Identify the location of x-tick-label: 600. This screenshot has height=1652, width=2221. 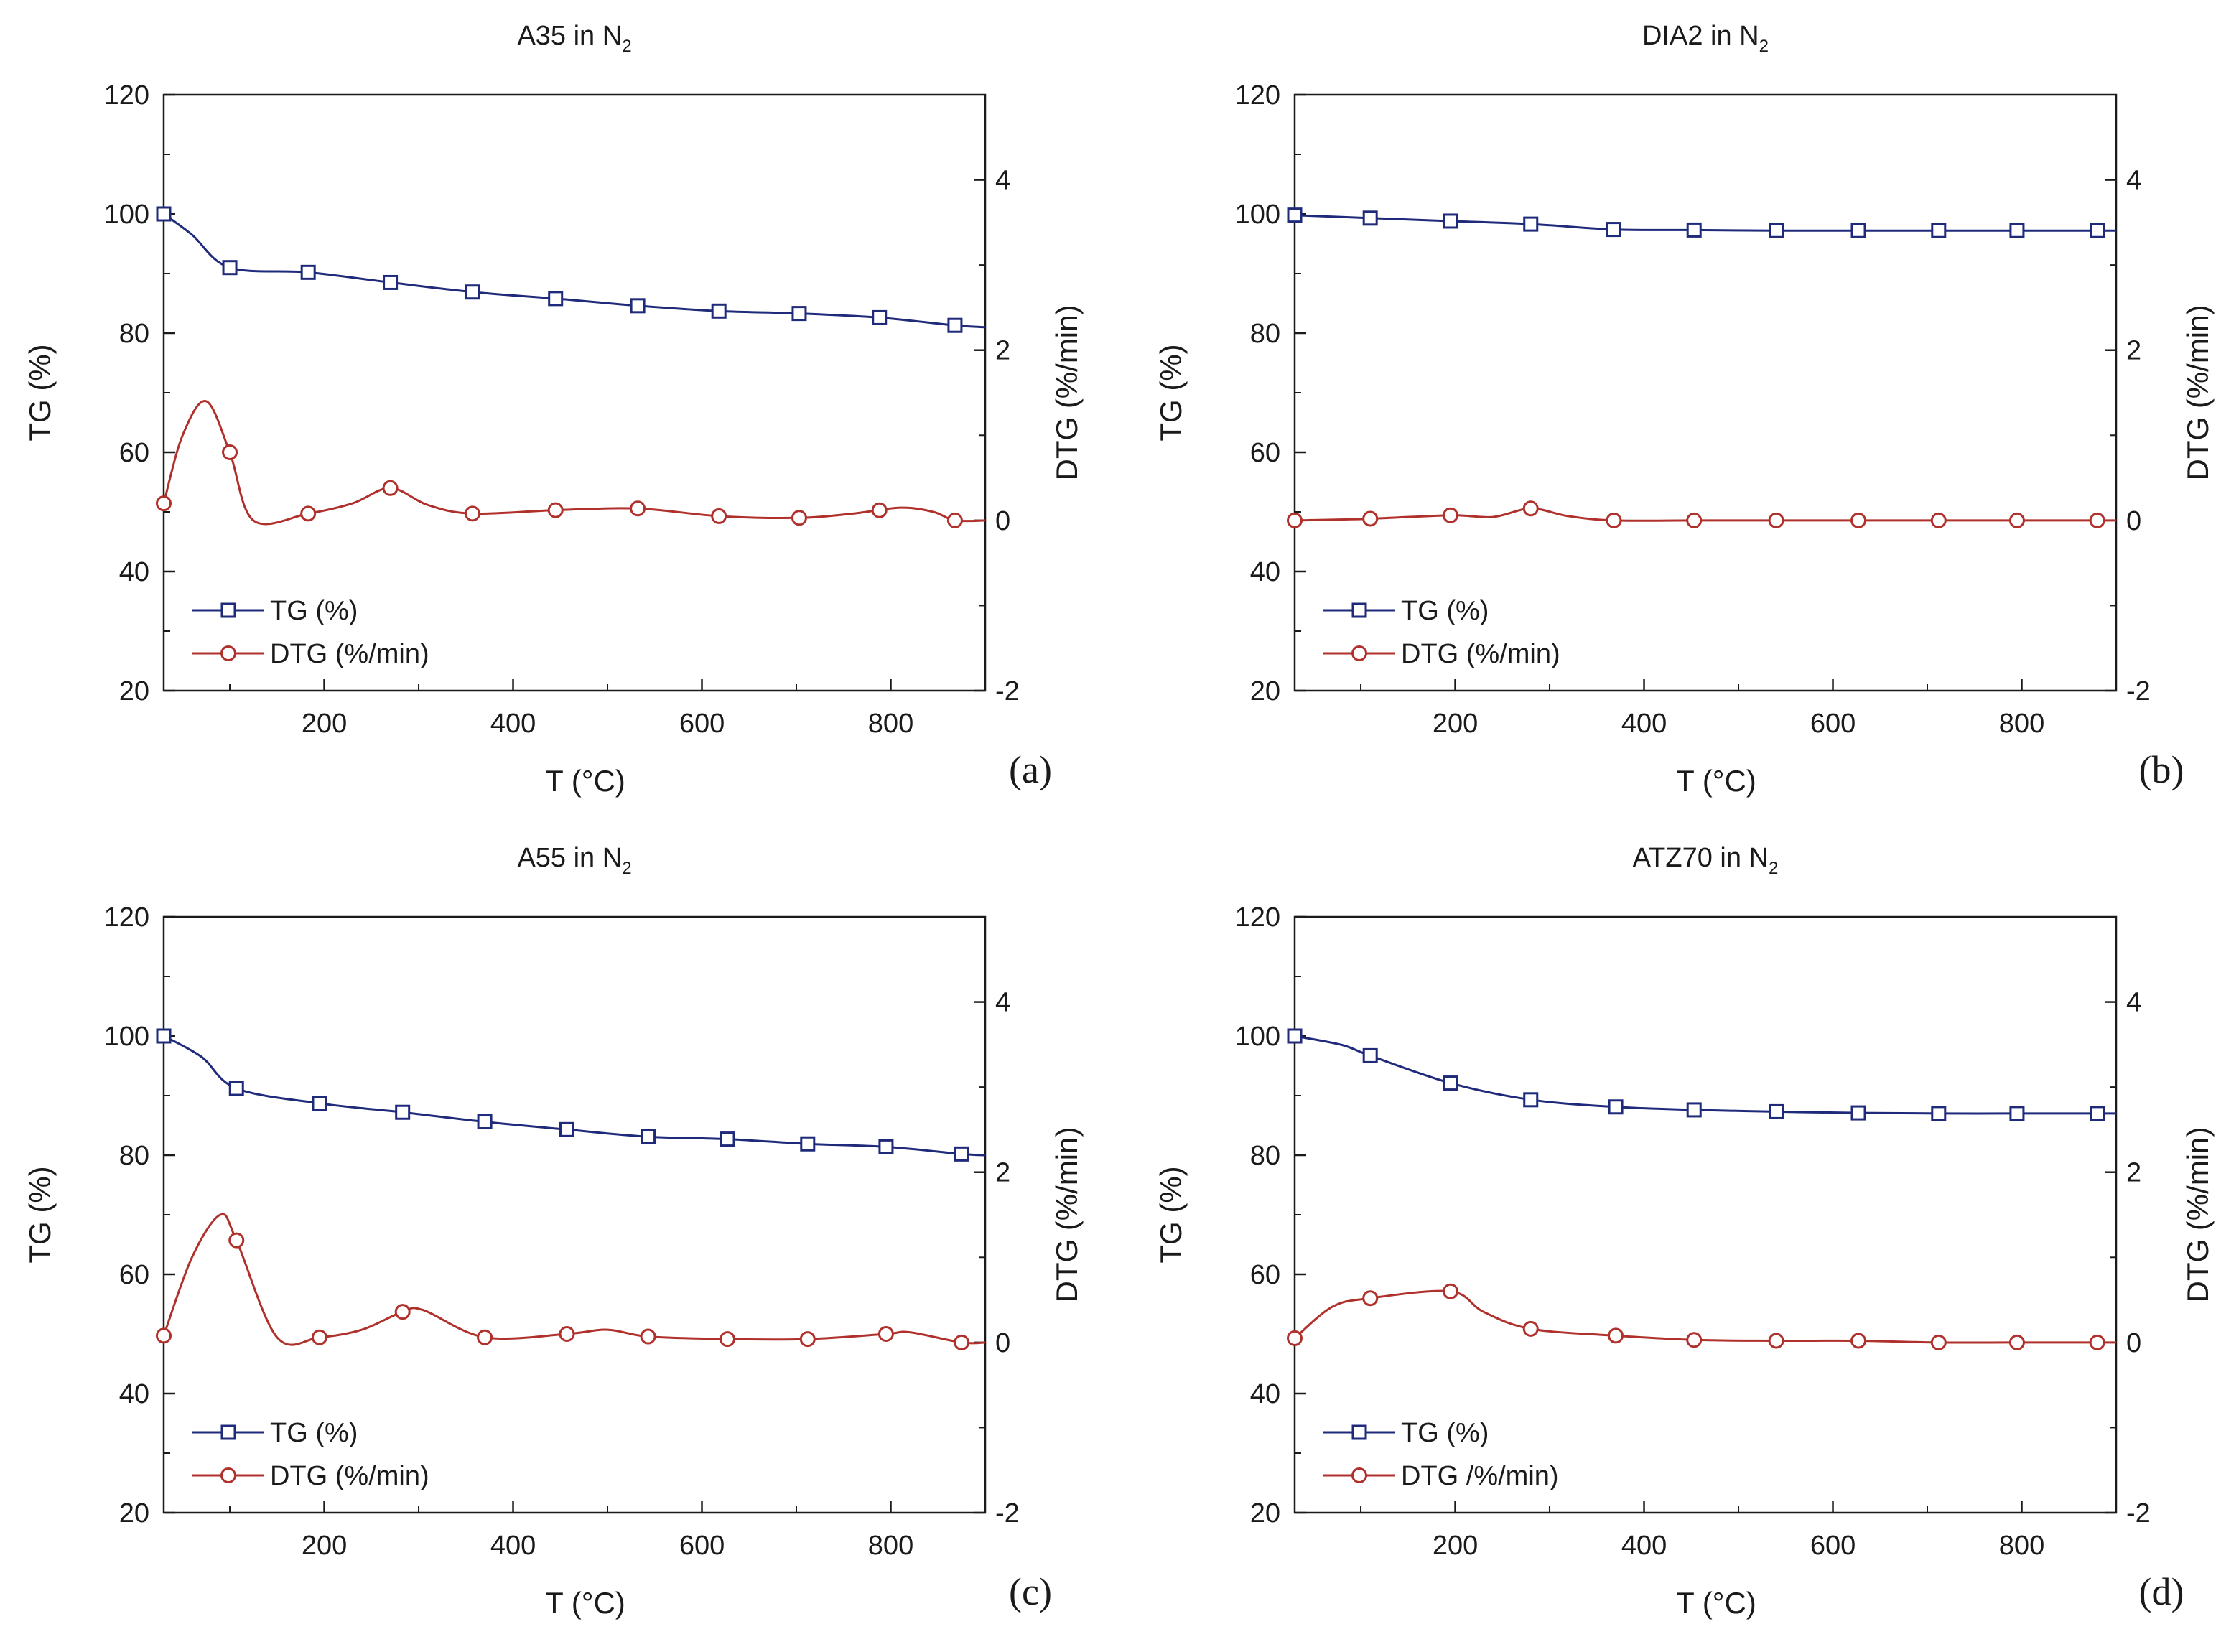
(1833, 724).